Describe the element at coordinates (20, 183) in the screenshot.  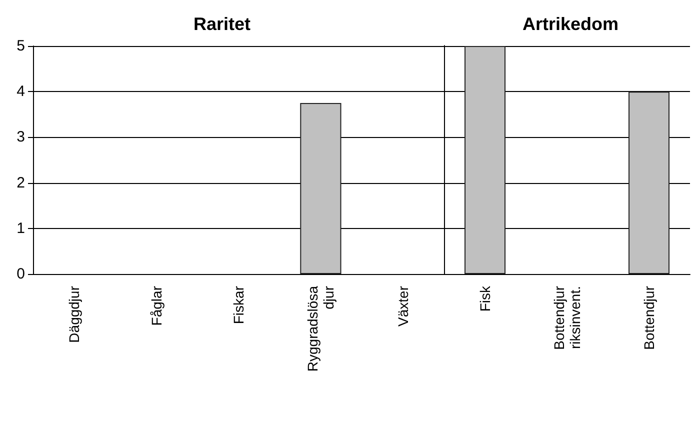
I see `y-tick-label: 2` at that location.